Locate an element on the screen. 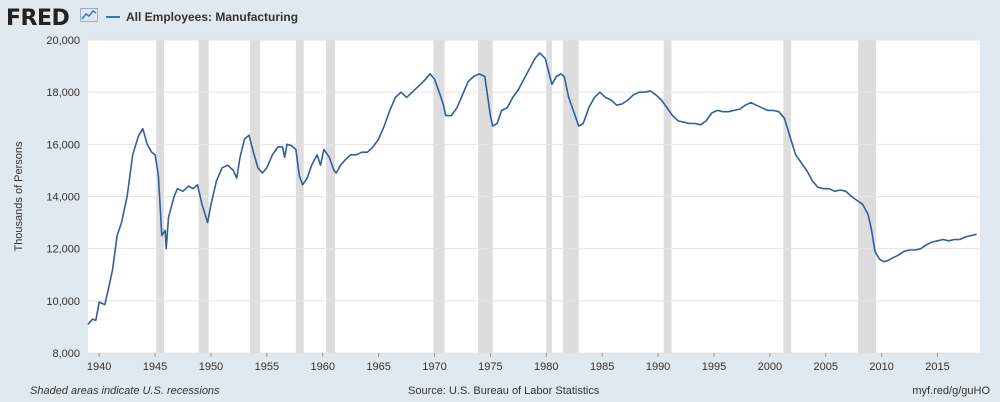 This screenshot has height=402, width=1000. y-tick-label: 18,000 is located at coordinates (63, 93).